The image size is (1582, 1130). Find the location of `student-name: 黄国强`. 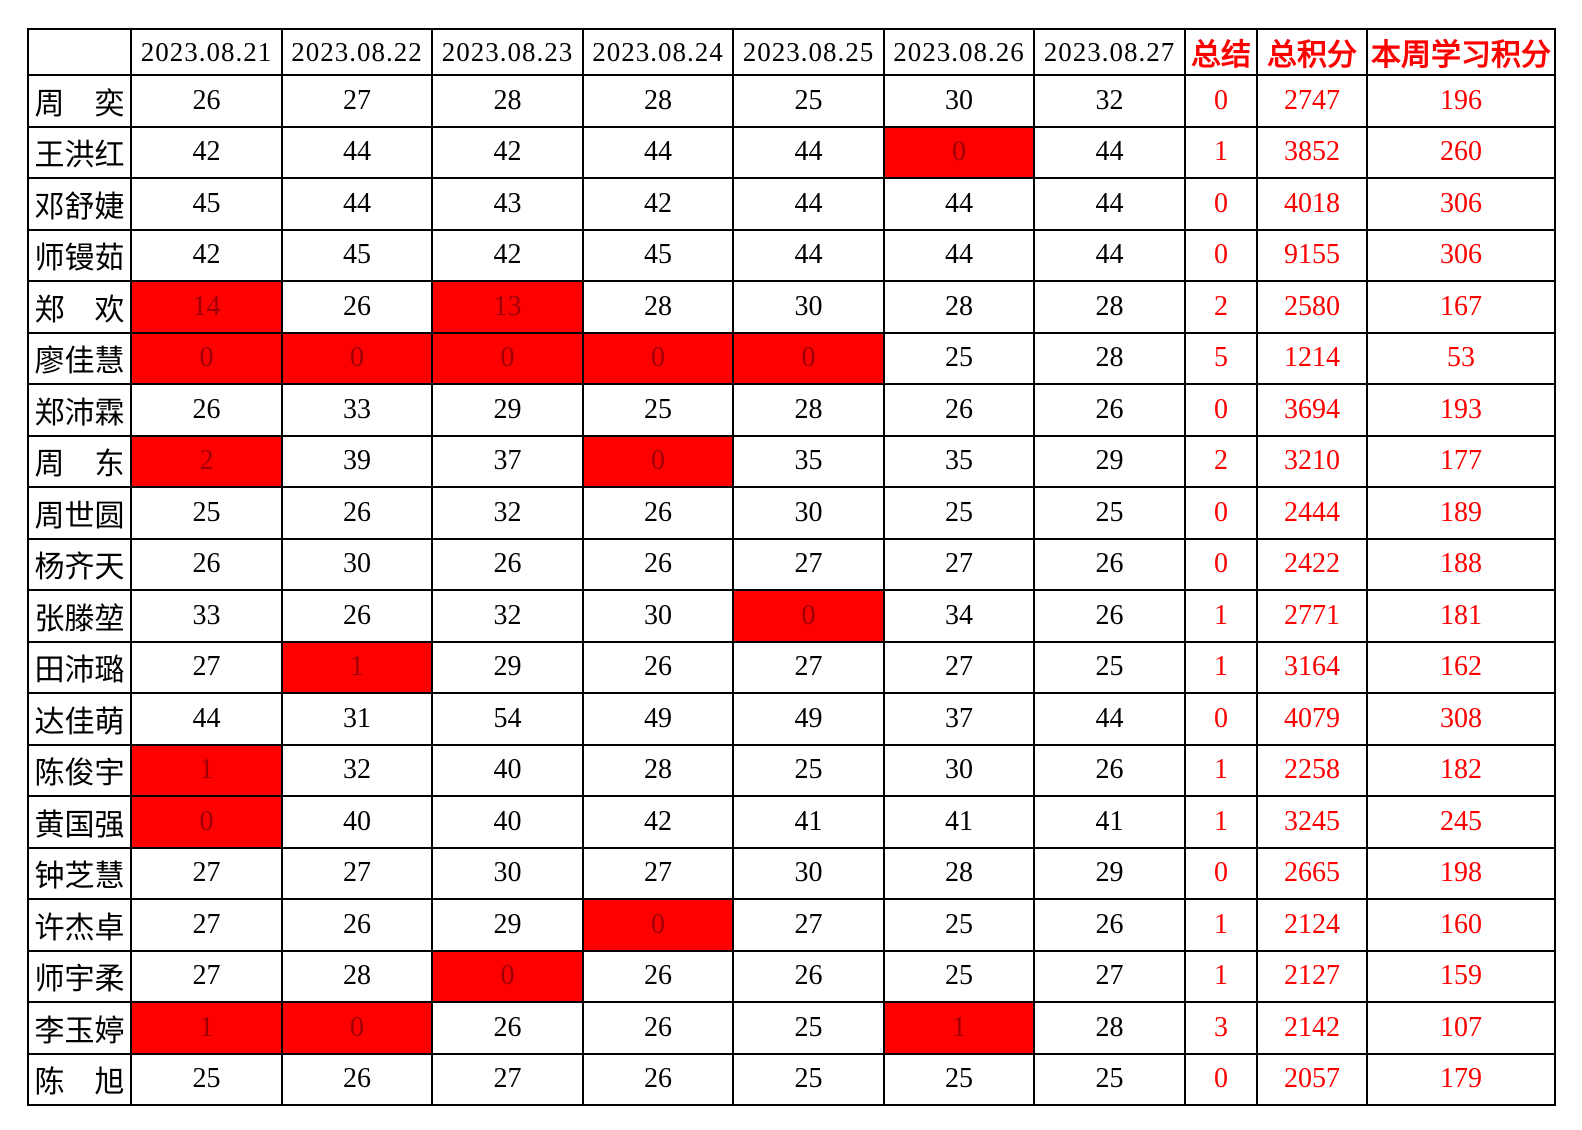

student-name: 黄国强 is located at coordinates (79, 822).